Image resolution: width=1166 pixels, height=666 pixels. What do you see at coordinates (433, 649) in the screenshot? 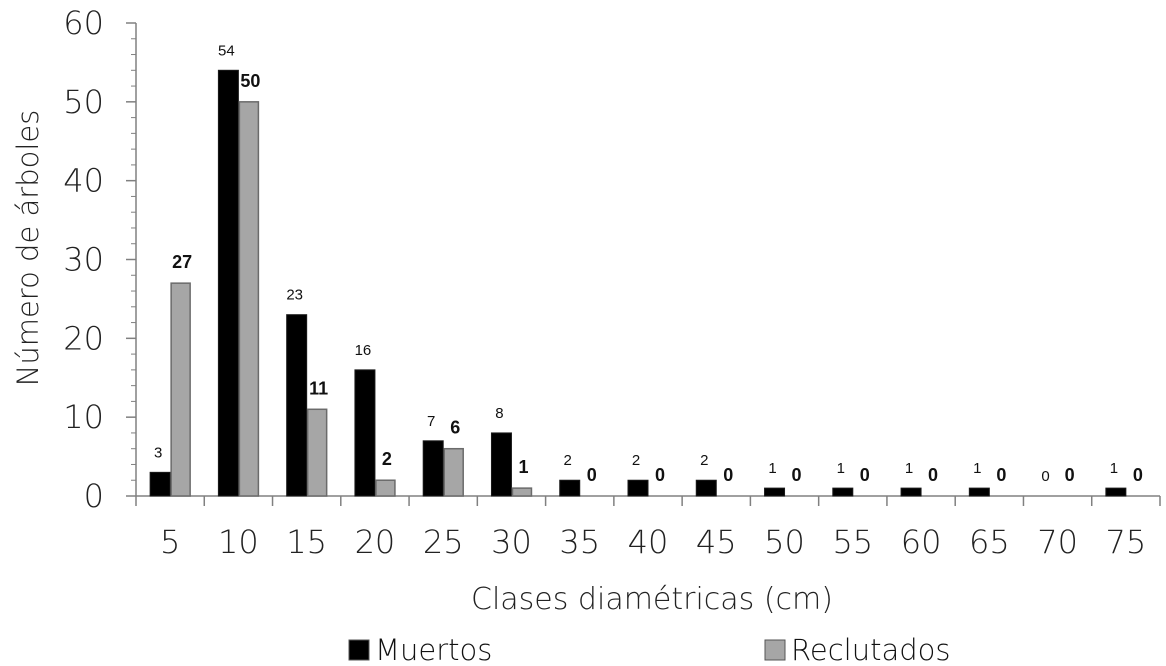
I see `legend-label-muertos: Muertos` at bounding box center [433, 649].